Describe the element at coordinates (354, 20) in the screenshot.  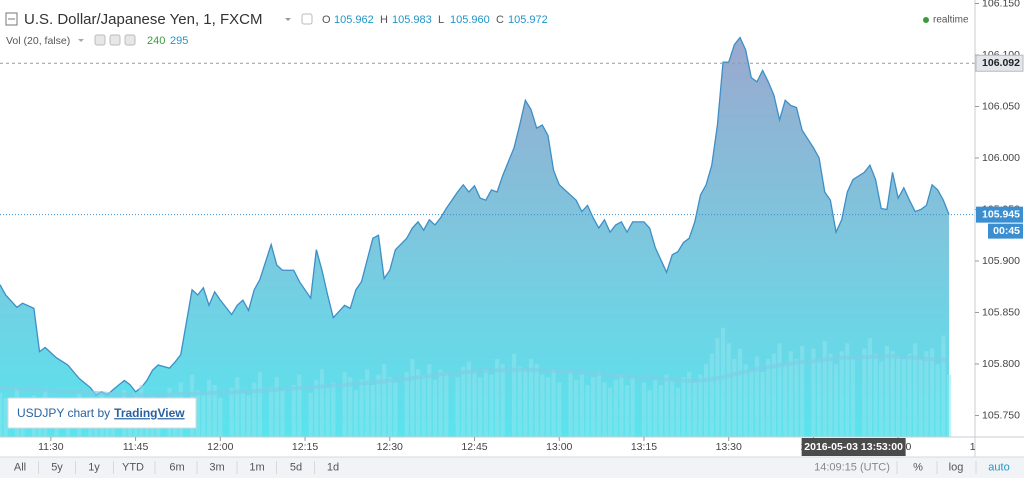
I see `ohlc-value: 105.962` at that location.